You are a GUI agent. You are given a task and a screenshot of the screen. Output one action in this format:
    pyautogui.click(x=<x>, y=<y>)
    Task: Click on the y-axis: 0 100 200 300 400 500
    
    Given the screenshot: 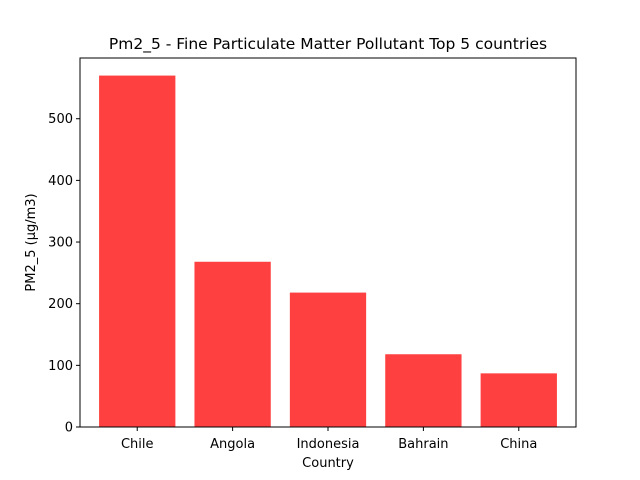 What is the action you would take?
    pyautogui.click(x=64, y=274)
    